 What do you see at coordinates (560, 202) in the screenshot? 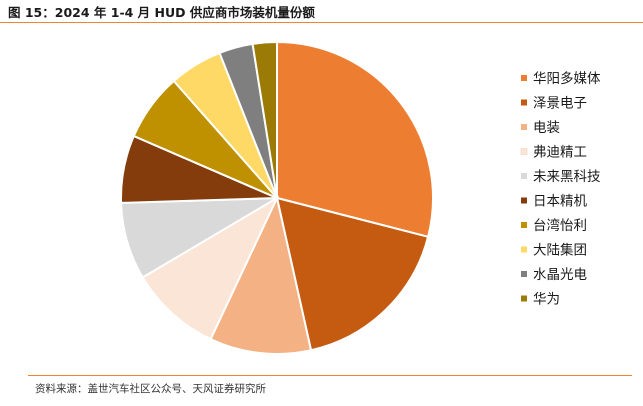
I see `legend-label-5: 日本精机` at bounding box center [560, 202].